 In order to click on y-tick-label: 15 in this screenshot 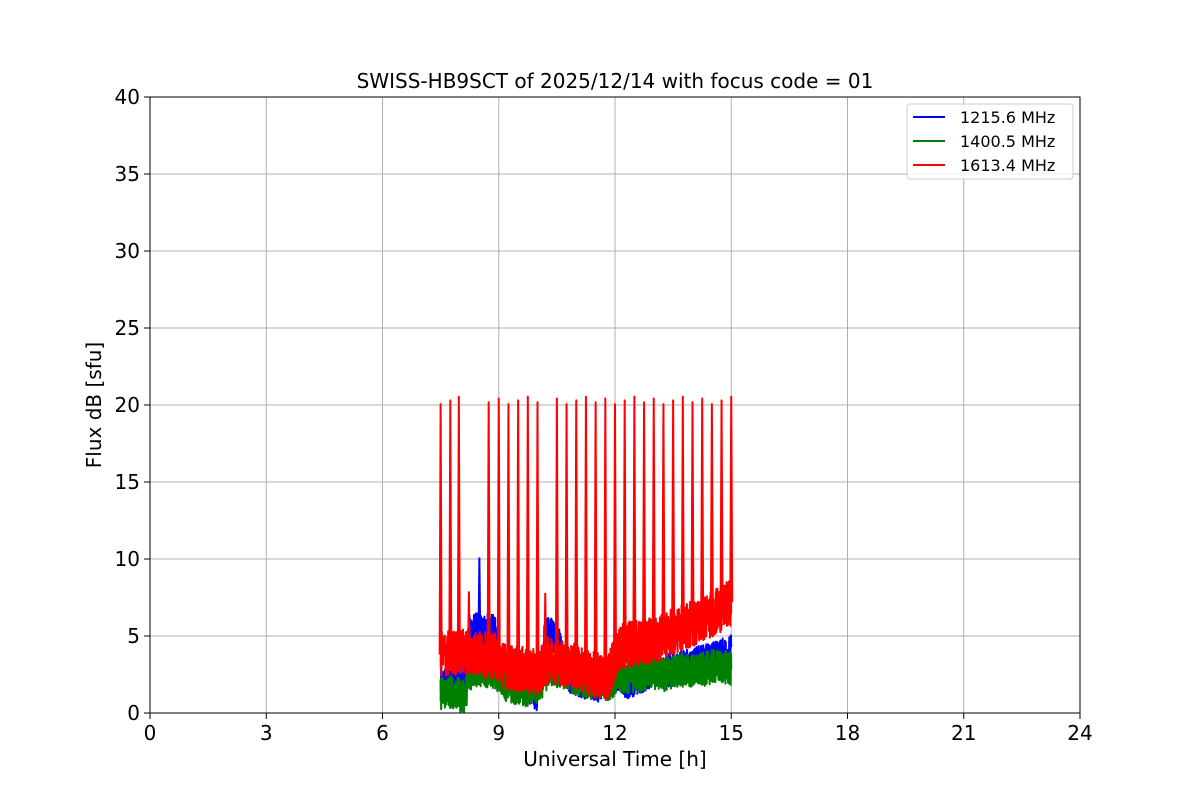, I will do `click(127, 482)`.